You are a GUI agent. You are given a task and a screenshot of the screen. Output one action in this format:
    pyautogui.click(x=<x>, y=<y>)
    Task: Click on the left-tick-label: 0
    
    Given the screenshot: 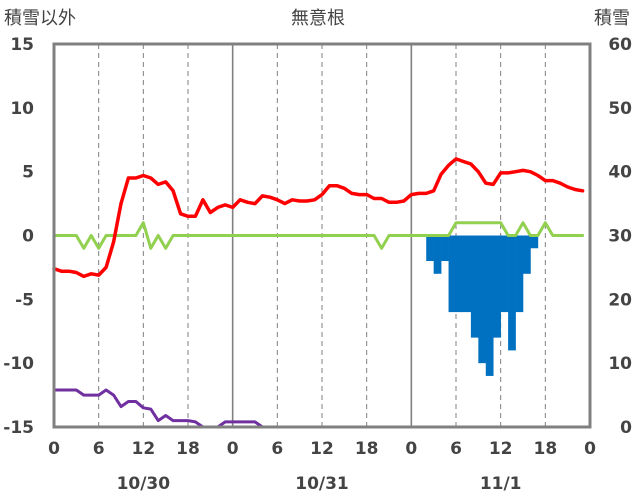 What is the action you would take?
    pyautogui.click(x=28, y=237)
    